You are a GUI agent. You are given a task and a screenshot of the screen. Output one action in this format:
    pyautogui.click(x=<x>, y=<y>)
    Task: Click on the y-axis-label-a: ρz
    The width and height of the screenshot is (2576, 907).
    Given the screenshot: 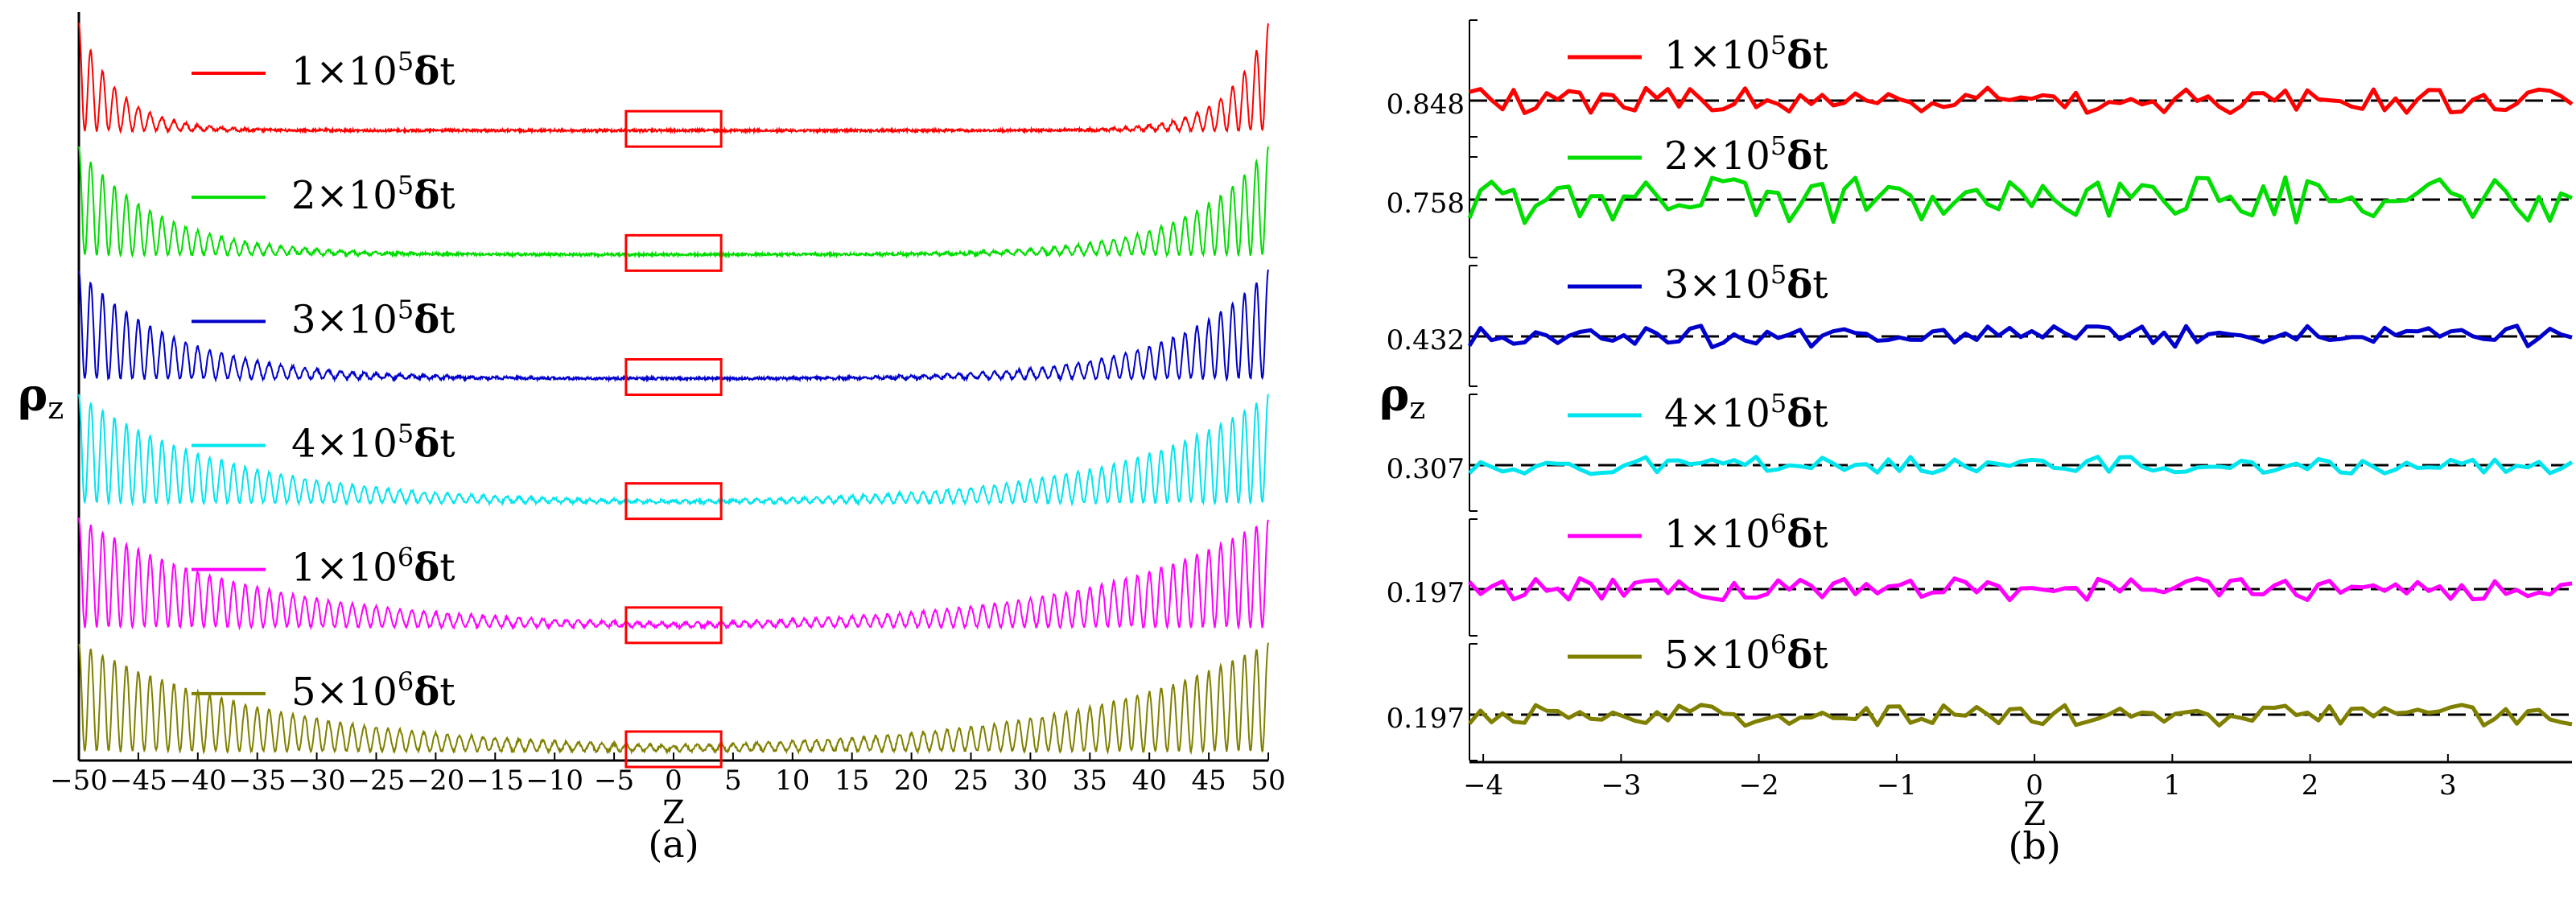 What is the action you would take?
    pyautogui.click(x=41, y=398)
    